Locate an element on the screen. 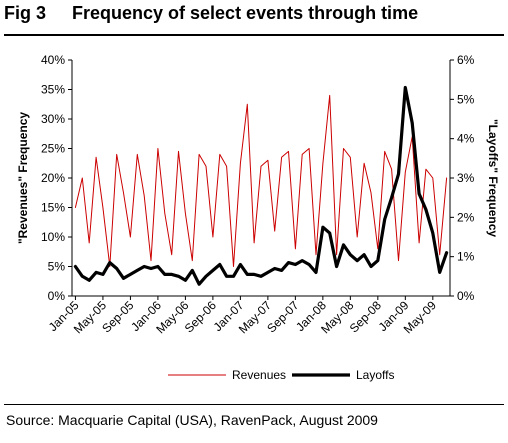  right-tick-label: 3% is located at coordinates (466, 178).